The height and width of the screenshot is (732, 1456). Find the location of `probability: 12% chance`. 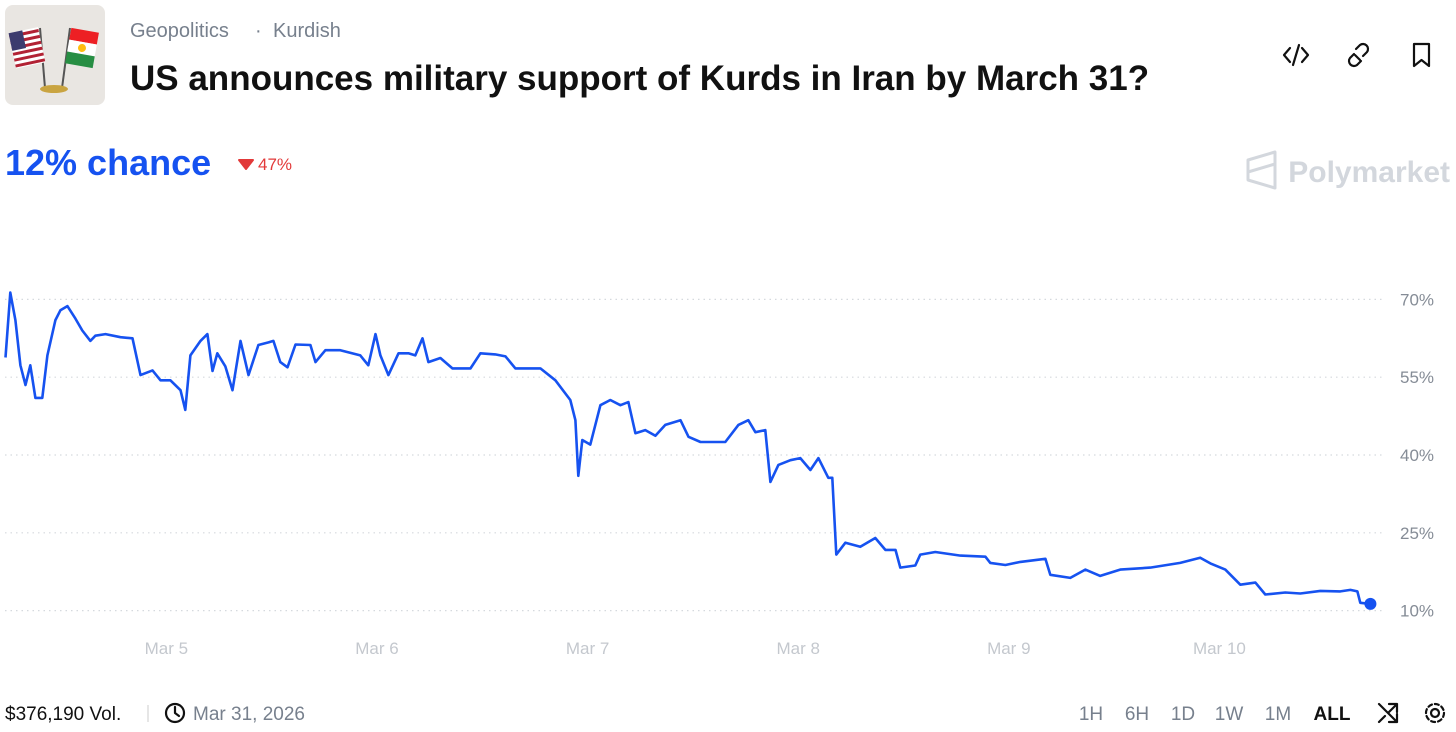

probability: 12% chance is located at coordinates (108, 162).